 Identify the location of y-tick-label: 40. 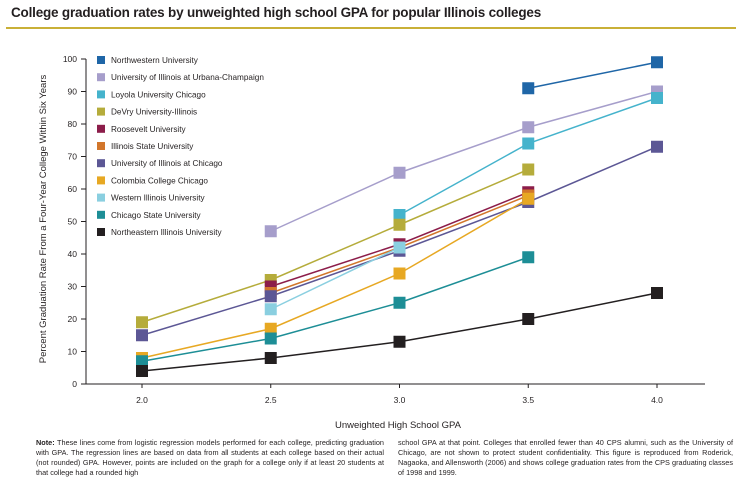
(73, 254).